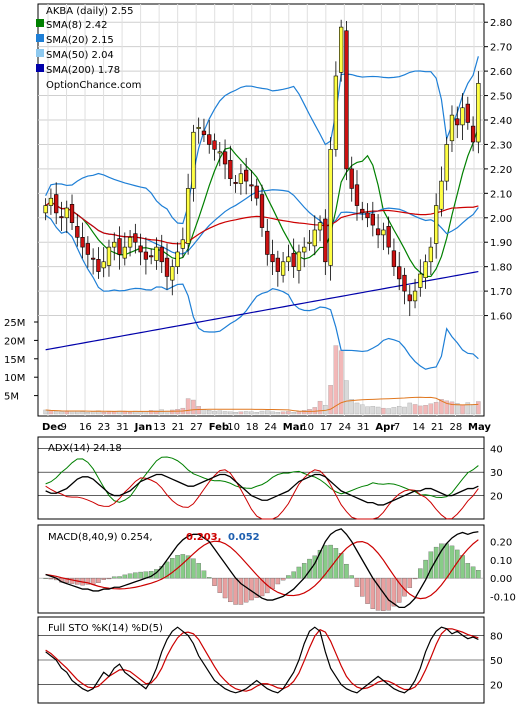 The width and height of the screenshot is (526, 706). What do you see at coordinates (14, 378) in the screenshot?
I see `volume-tick-label: 10M` at bounding box center [14, 378].